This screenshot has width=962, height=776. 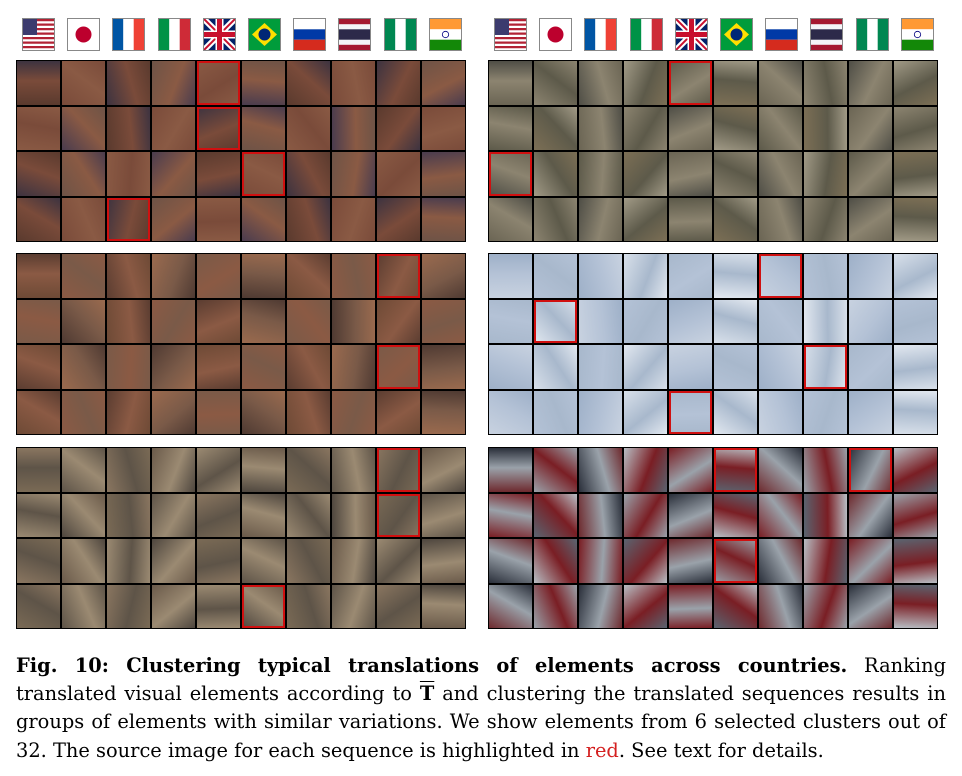 I want to click on cluster-panel-roofs, so click(x=241, y=151).